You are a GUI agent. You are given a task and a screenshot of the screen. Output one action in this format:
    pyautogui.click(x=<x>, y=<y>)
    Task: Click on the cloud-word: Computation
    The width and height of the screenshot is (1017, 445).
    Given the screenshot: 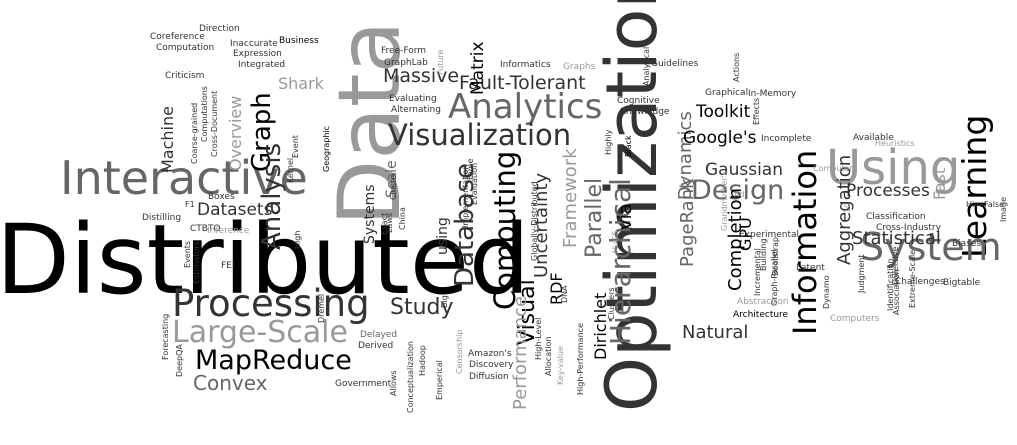 What is the action you would take?
    pyautogui.click(x=185, y=48)
    